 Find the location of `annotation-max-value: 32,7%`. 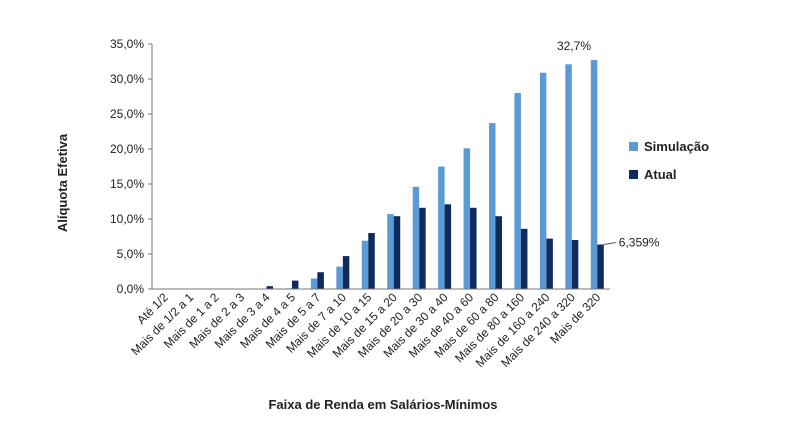

annotation-max-value: 32,7% is located at coordinates (574, 46).